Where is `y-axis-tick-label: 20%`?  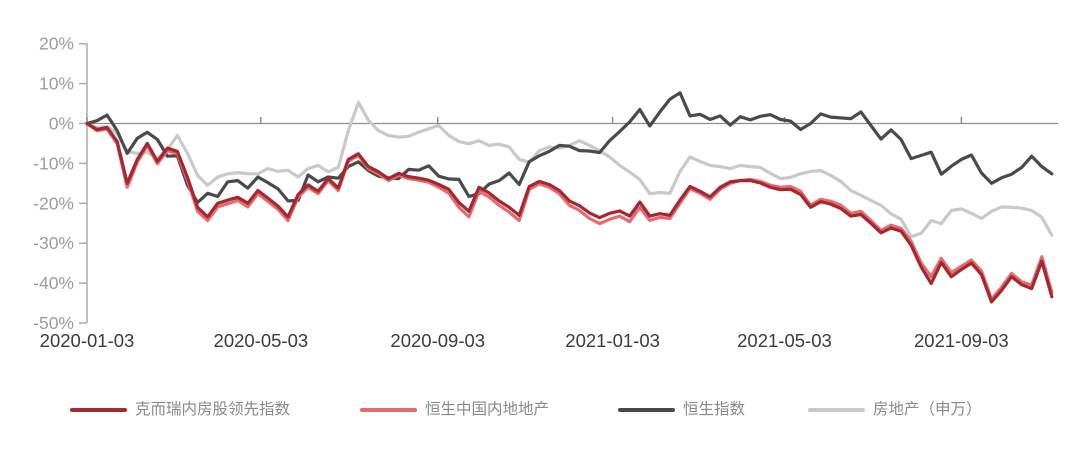 y-axis-tick-label: 20% is located at coordinates (56, 44).